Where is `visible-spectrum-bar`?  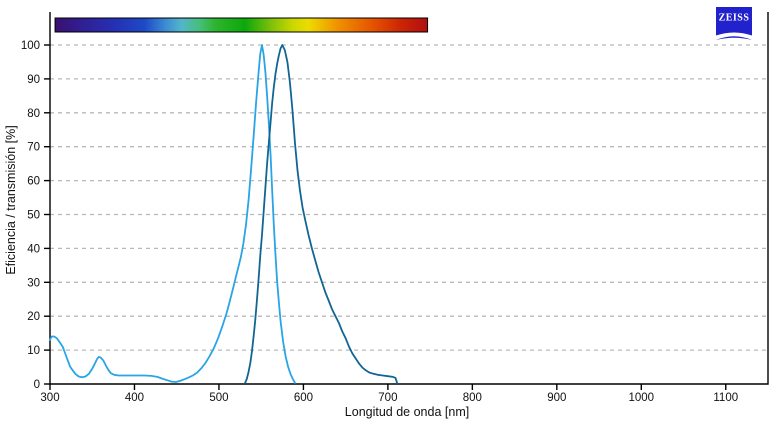 visible-spectrum-bar is located at coordinates (241, 25).